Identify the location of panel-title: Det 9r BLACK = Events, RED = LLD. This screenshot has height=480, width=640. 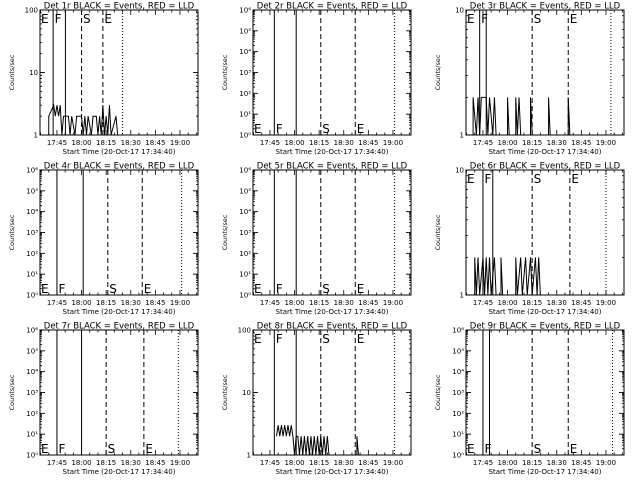
(545, 327).